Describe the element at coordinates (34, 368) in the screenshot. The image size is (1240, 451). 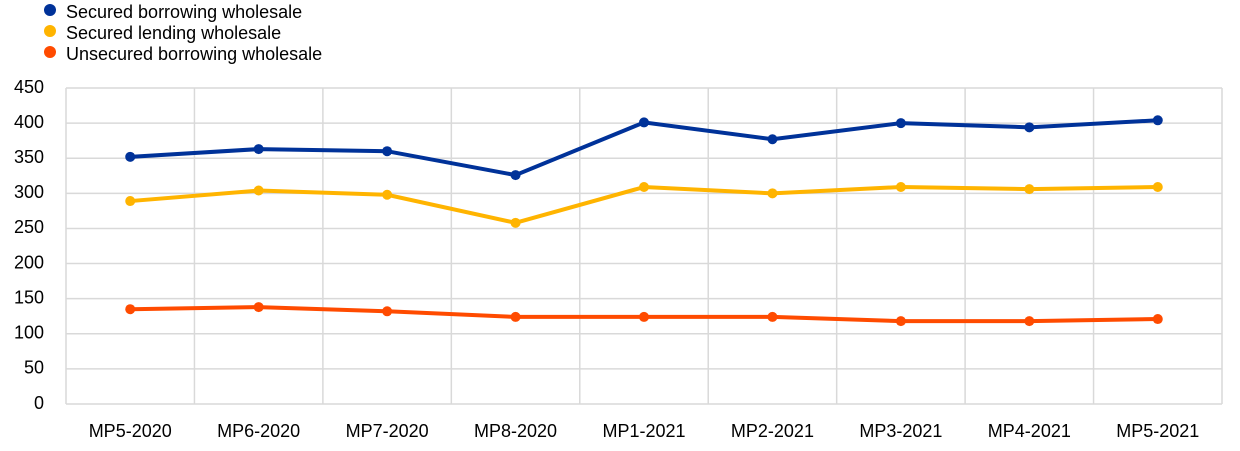
I see `y-tick-label: 50` at that location.